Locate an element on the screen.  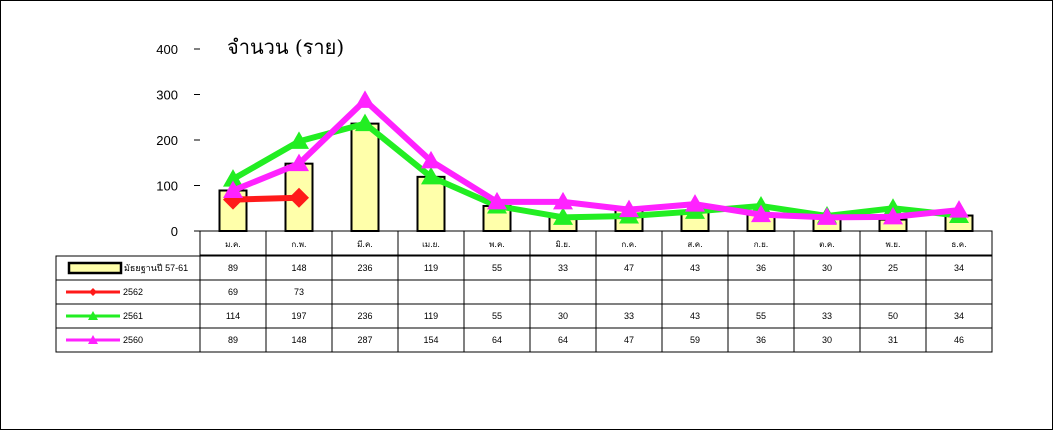
category-label: ส.ค. is located at coordinates (694, 244).